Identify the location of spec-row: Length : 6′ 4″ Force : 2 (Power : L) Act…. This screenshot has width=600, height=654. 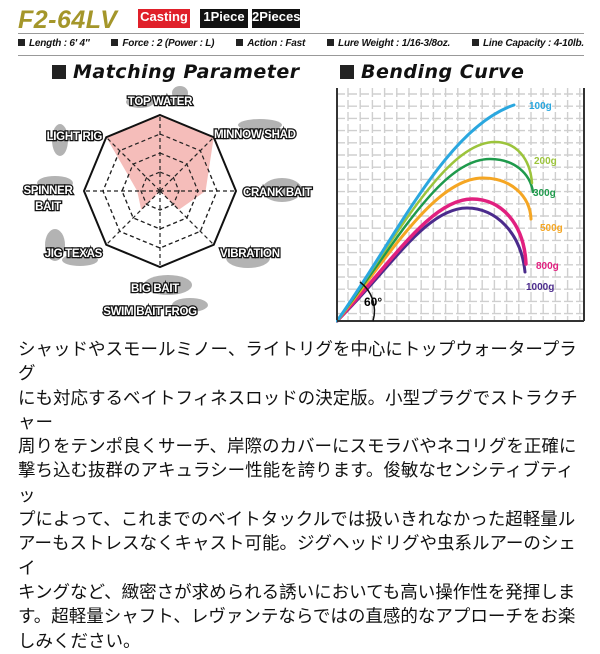
(301, 43).